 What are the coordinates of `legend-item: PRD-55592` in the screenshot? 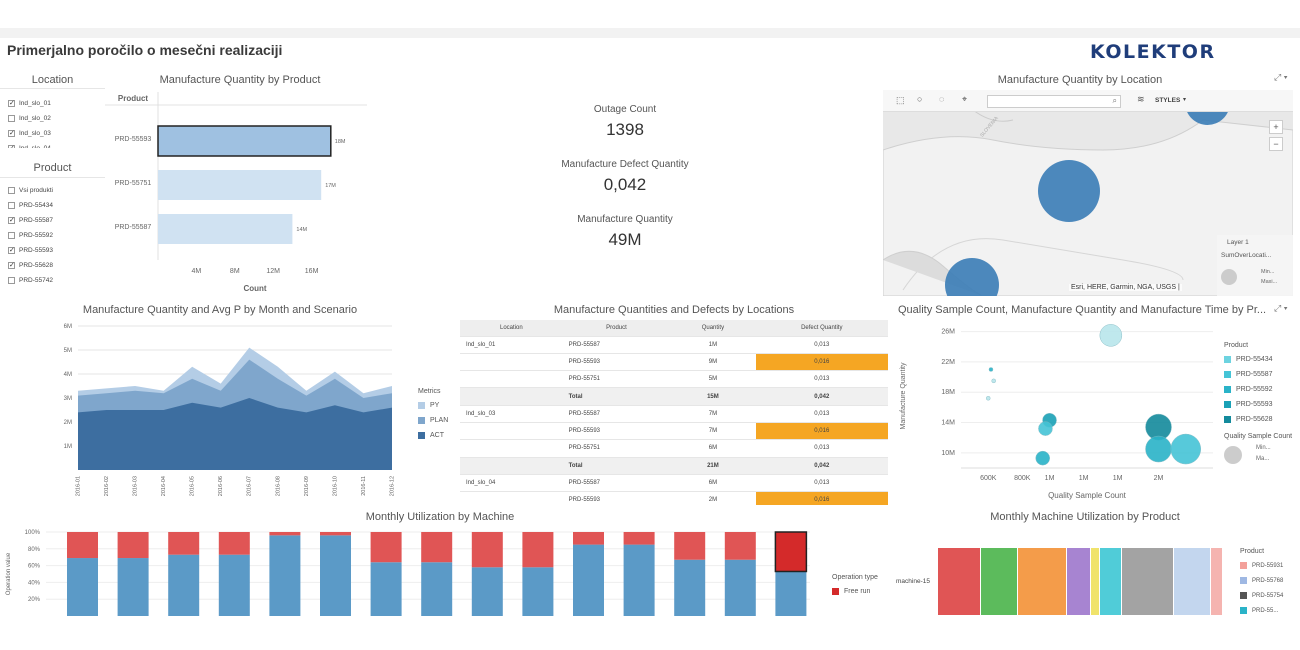 It's located at (1262, 389).